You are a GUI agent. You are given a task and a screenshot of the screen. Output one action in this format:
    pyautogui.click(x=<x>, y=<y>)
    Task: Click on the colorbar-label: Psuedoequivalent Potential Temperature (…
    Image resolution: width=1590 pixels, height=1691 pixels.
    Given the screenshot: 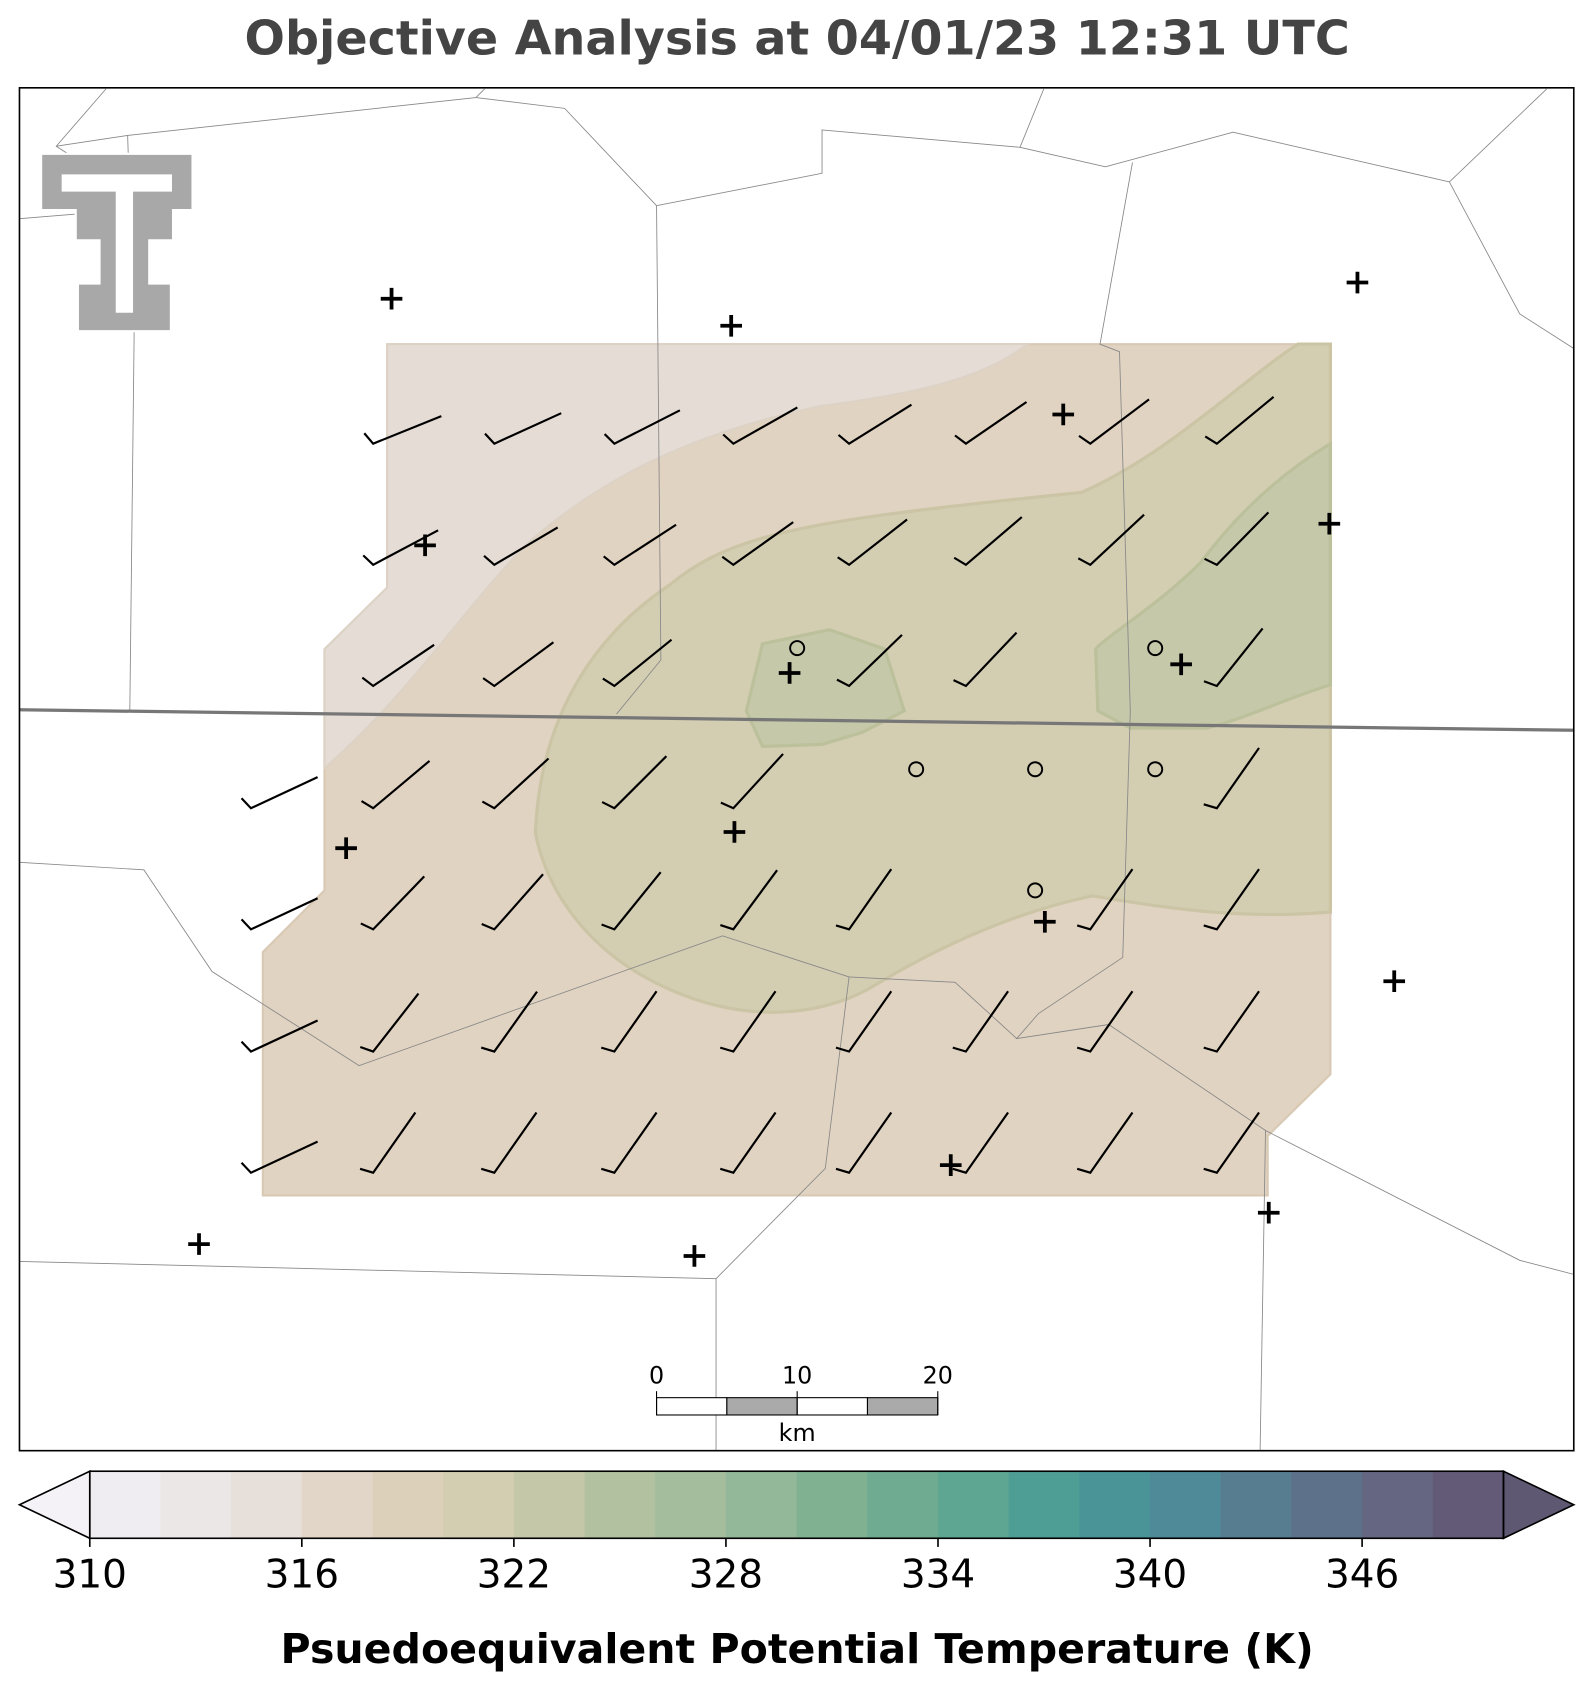 What is the action you would take?
    pyautogui.click(x=797, y=1649)
    